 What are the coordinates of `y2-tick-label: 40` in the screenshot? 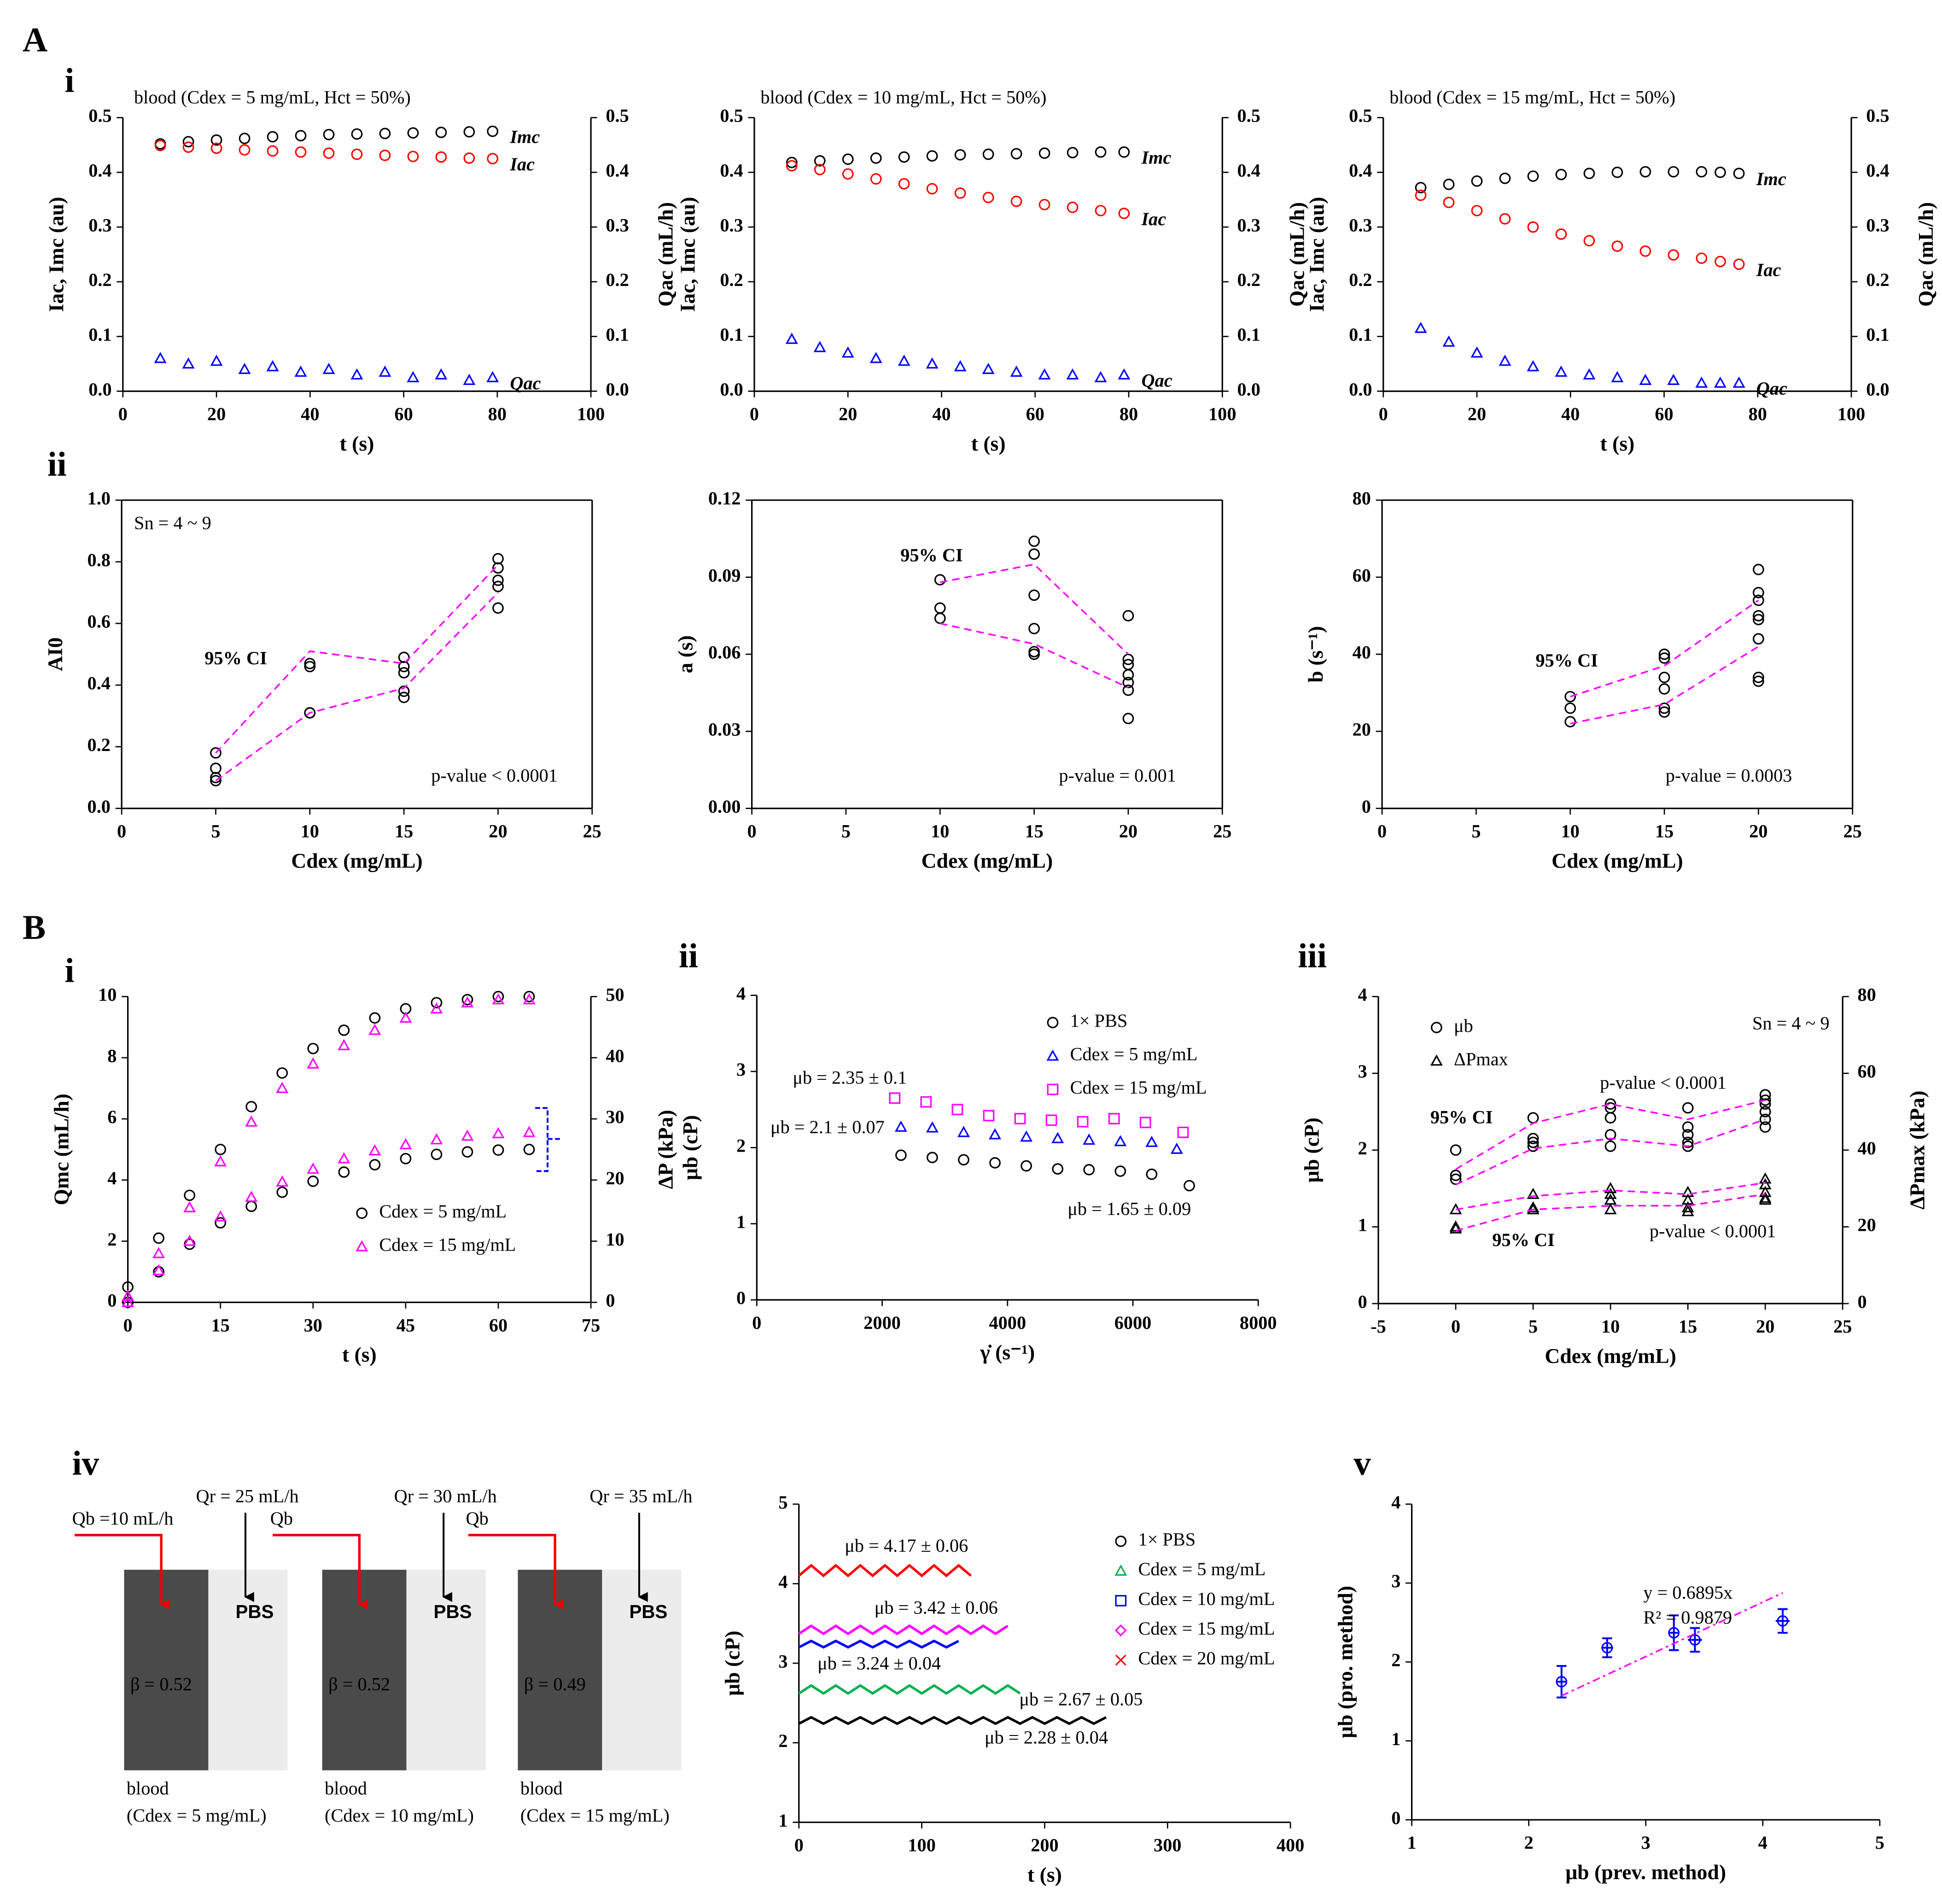 It's located at (1867, 1148).